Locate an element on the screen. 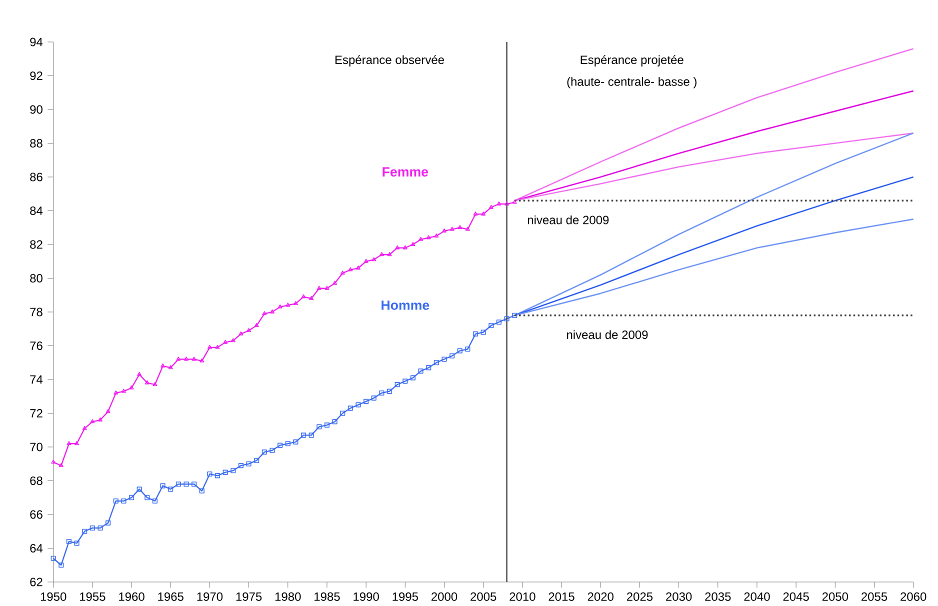 The image size is (938, 606). y-tick-label: 80 is located at coordinates (36, 278).